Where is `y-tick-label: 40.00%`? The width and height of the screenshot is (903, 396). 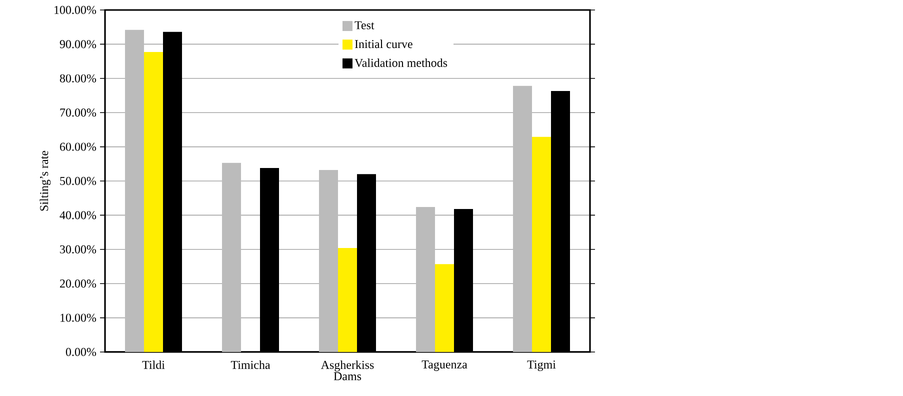 y-tick-label: 40.00% is located at coordinates (78, 215).